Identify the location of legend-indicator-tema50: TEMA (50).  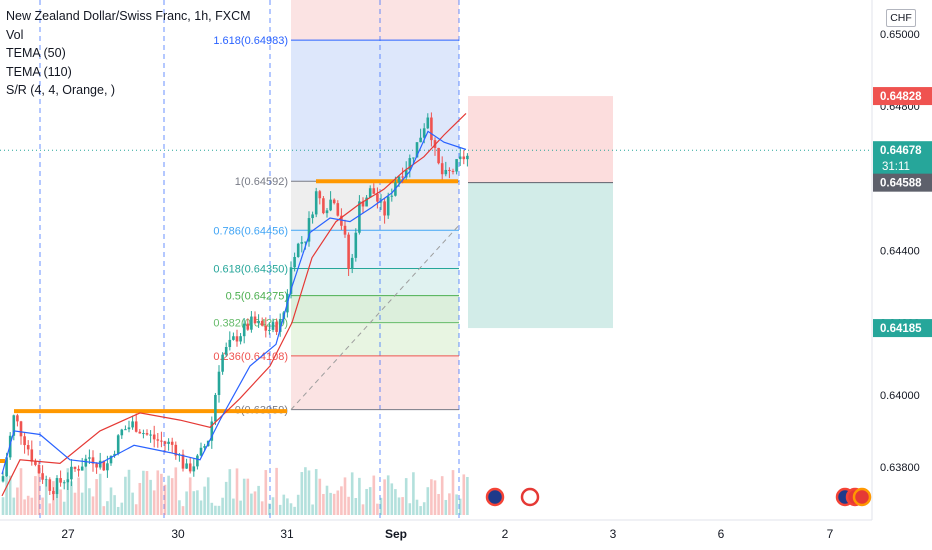
(36, 53).